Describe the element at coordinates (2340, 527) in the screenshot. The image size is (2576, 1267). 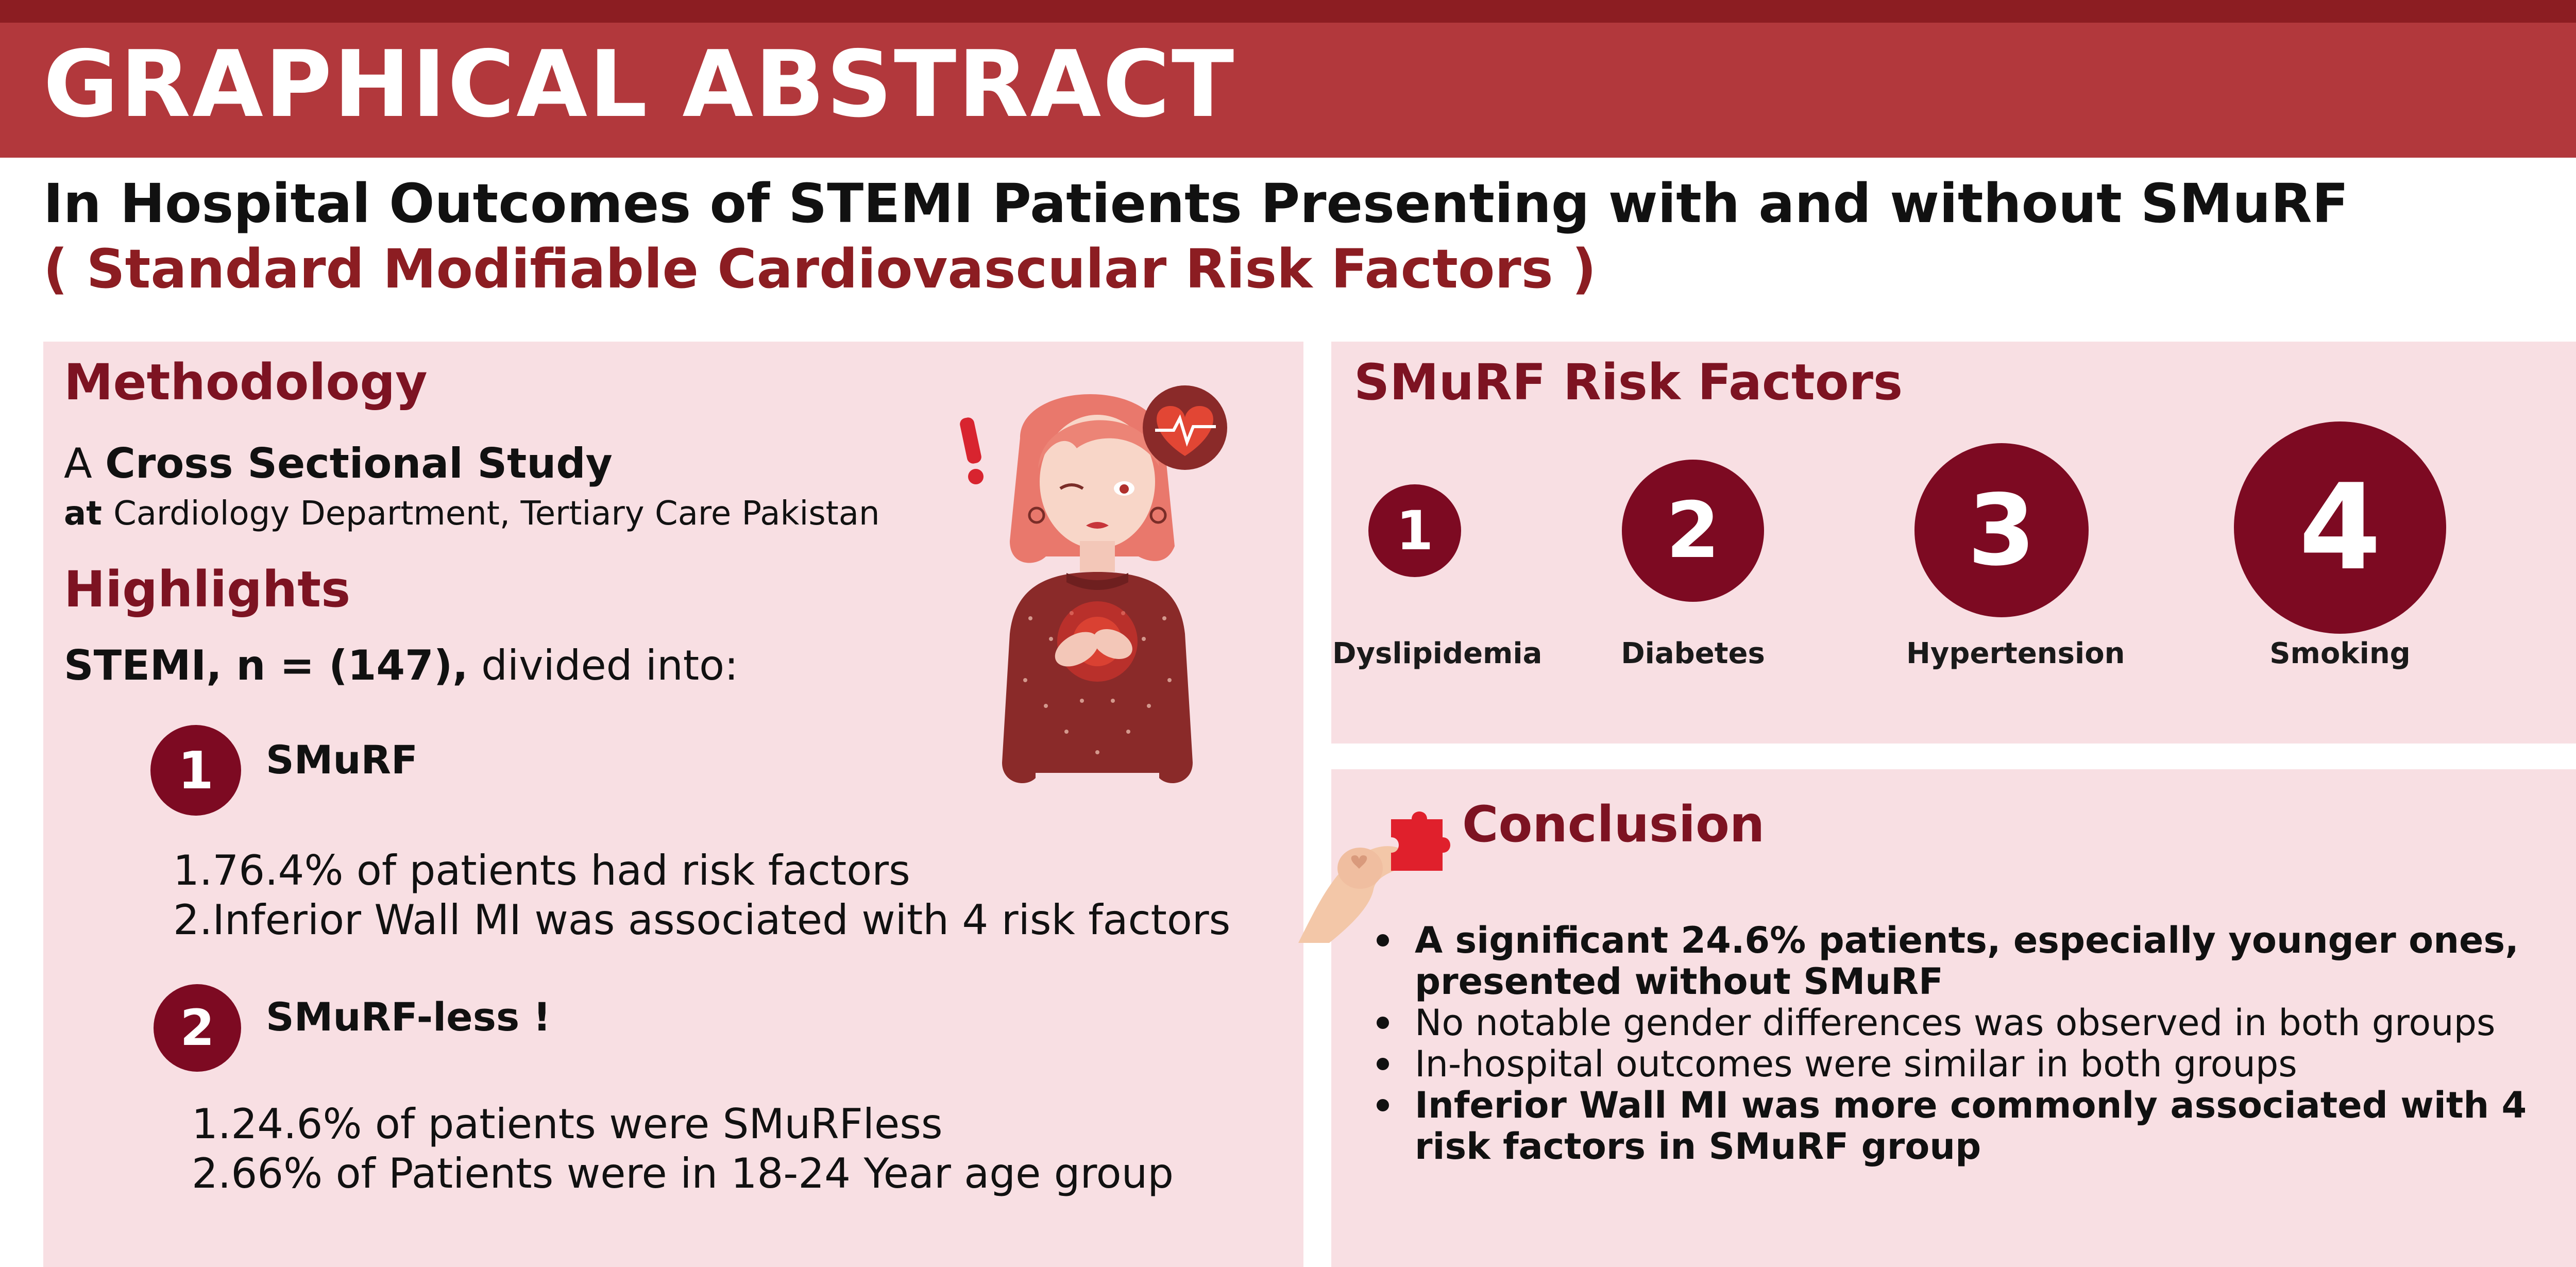
I see `risk-factor-4-number: 4` at that location.